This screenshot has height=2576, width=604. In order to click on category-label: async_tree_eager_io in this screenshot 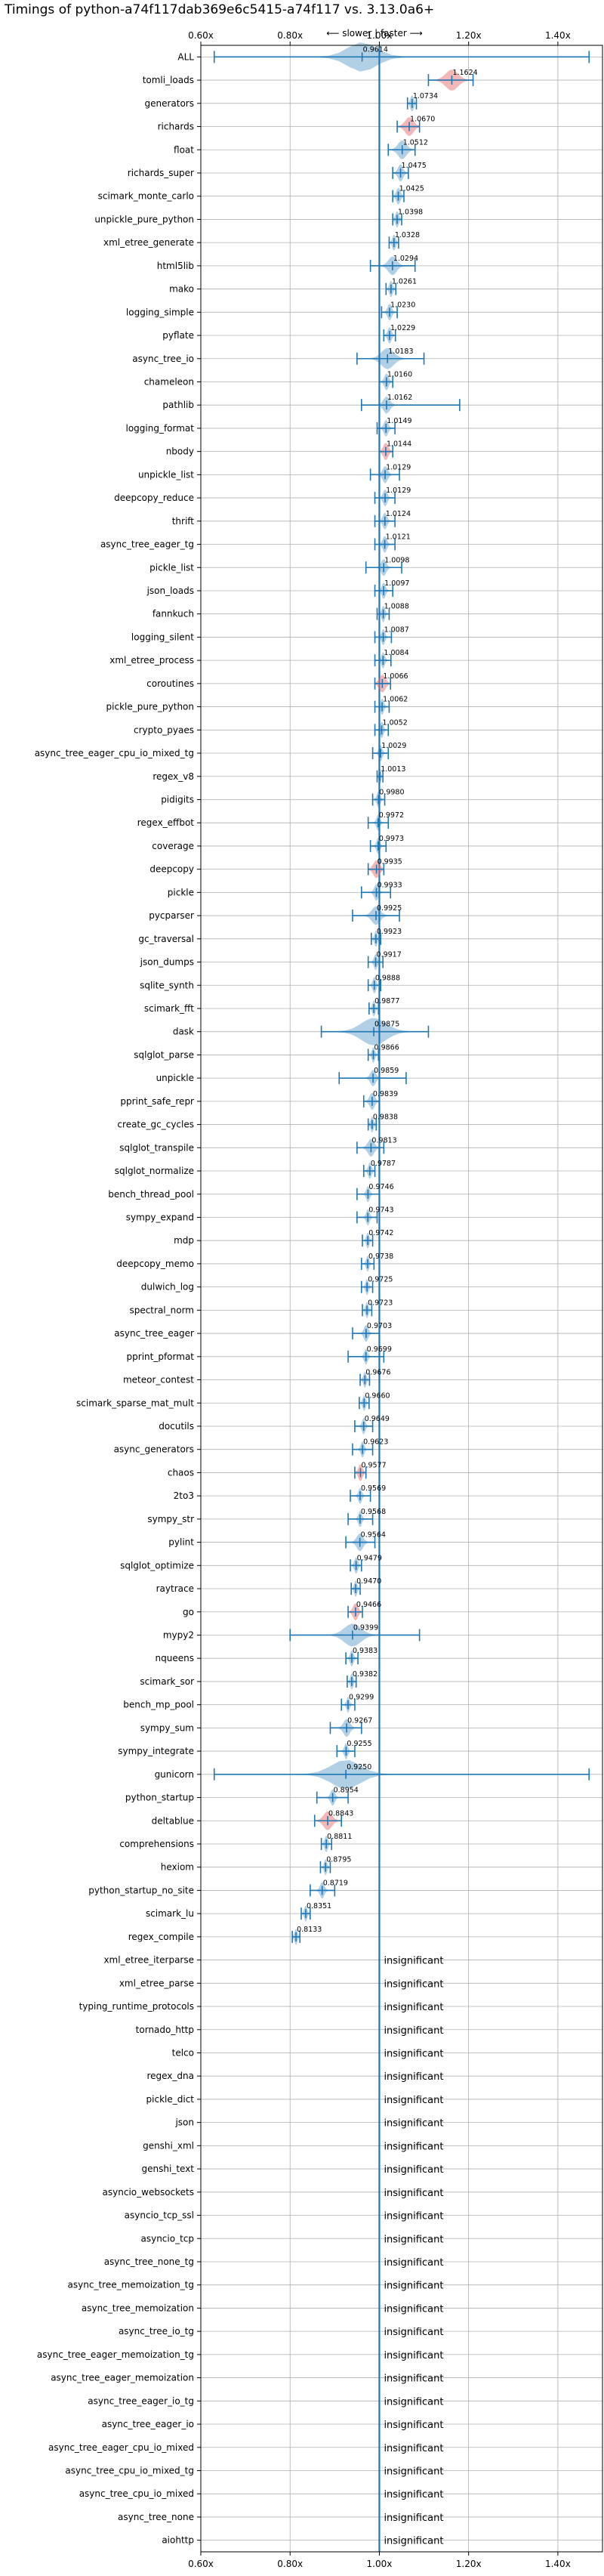, I will do `click(148, 2424)`.